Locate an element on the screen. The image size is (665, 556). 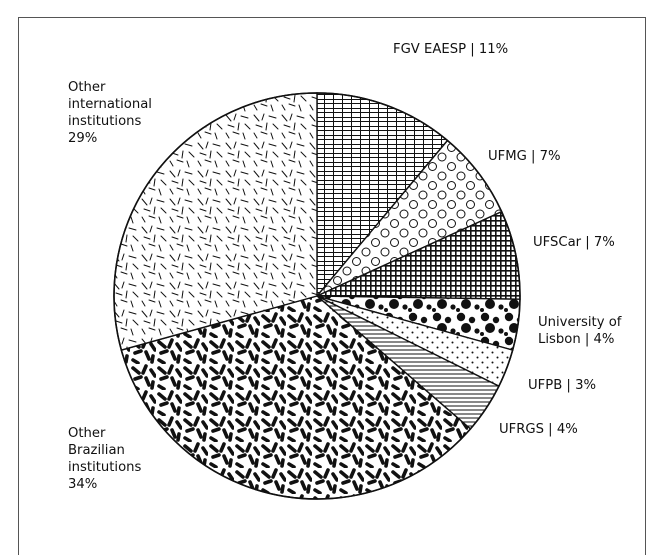
slice-label-line: UFPB | 3% is located at coordinates (562, 385).